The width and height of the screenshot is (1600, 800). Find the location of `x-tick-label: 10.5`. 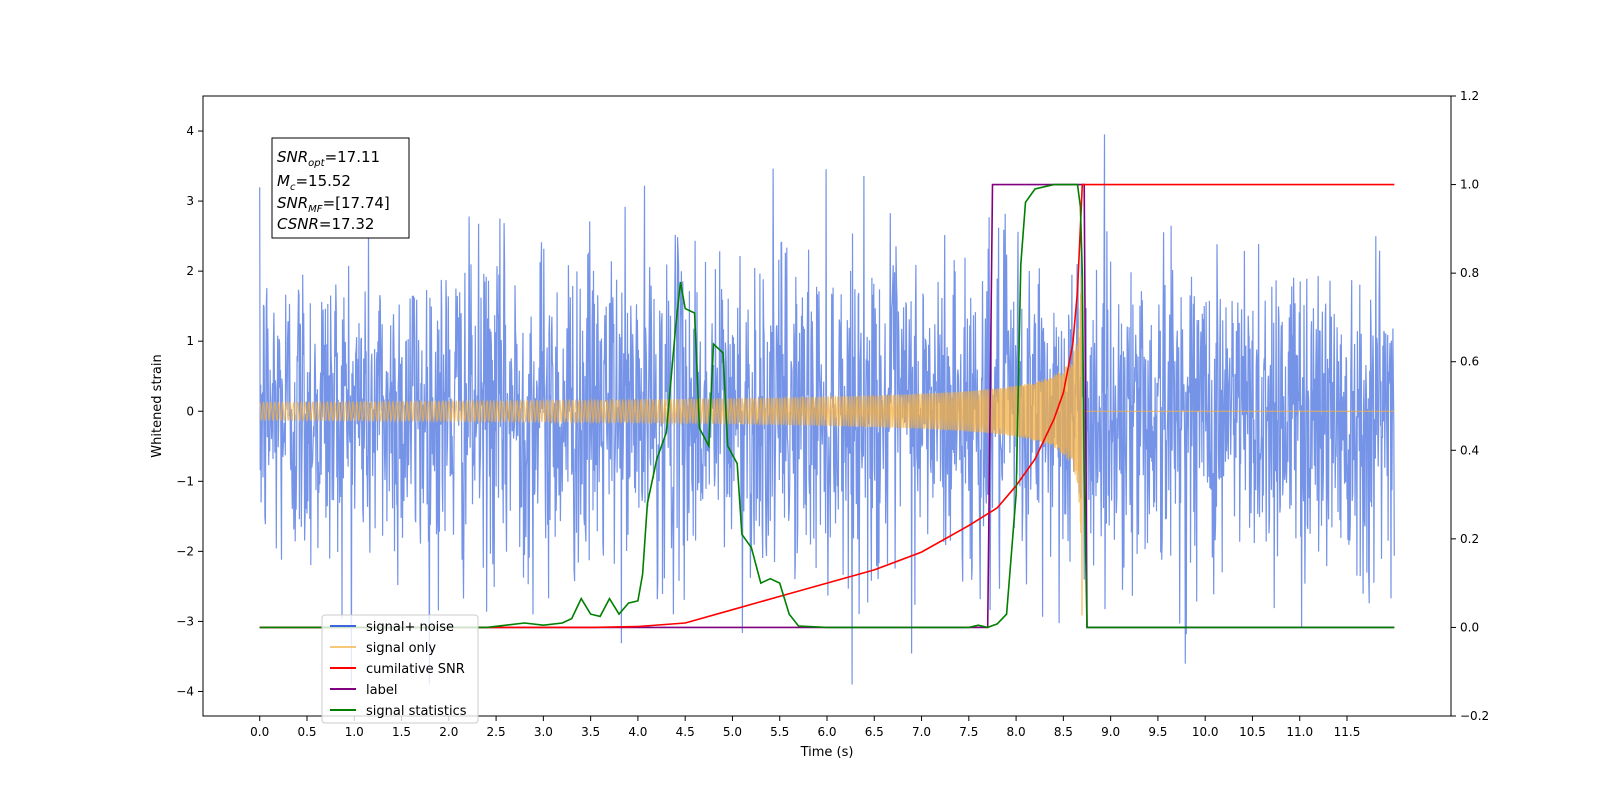

x-tick-label: 10.5 is located at coordinates (1252, 732).